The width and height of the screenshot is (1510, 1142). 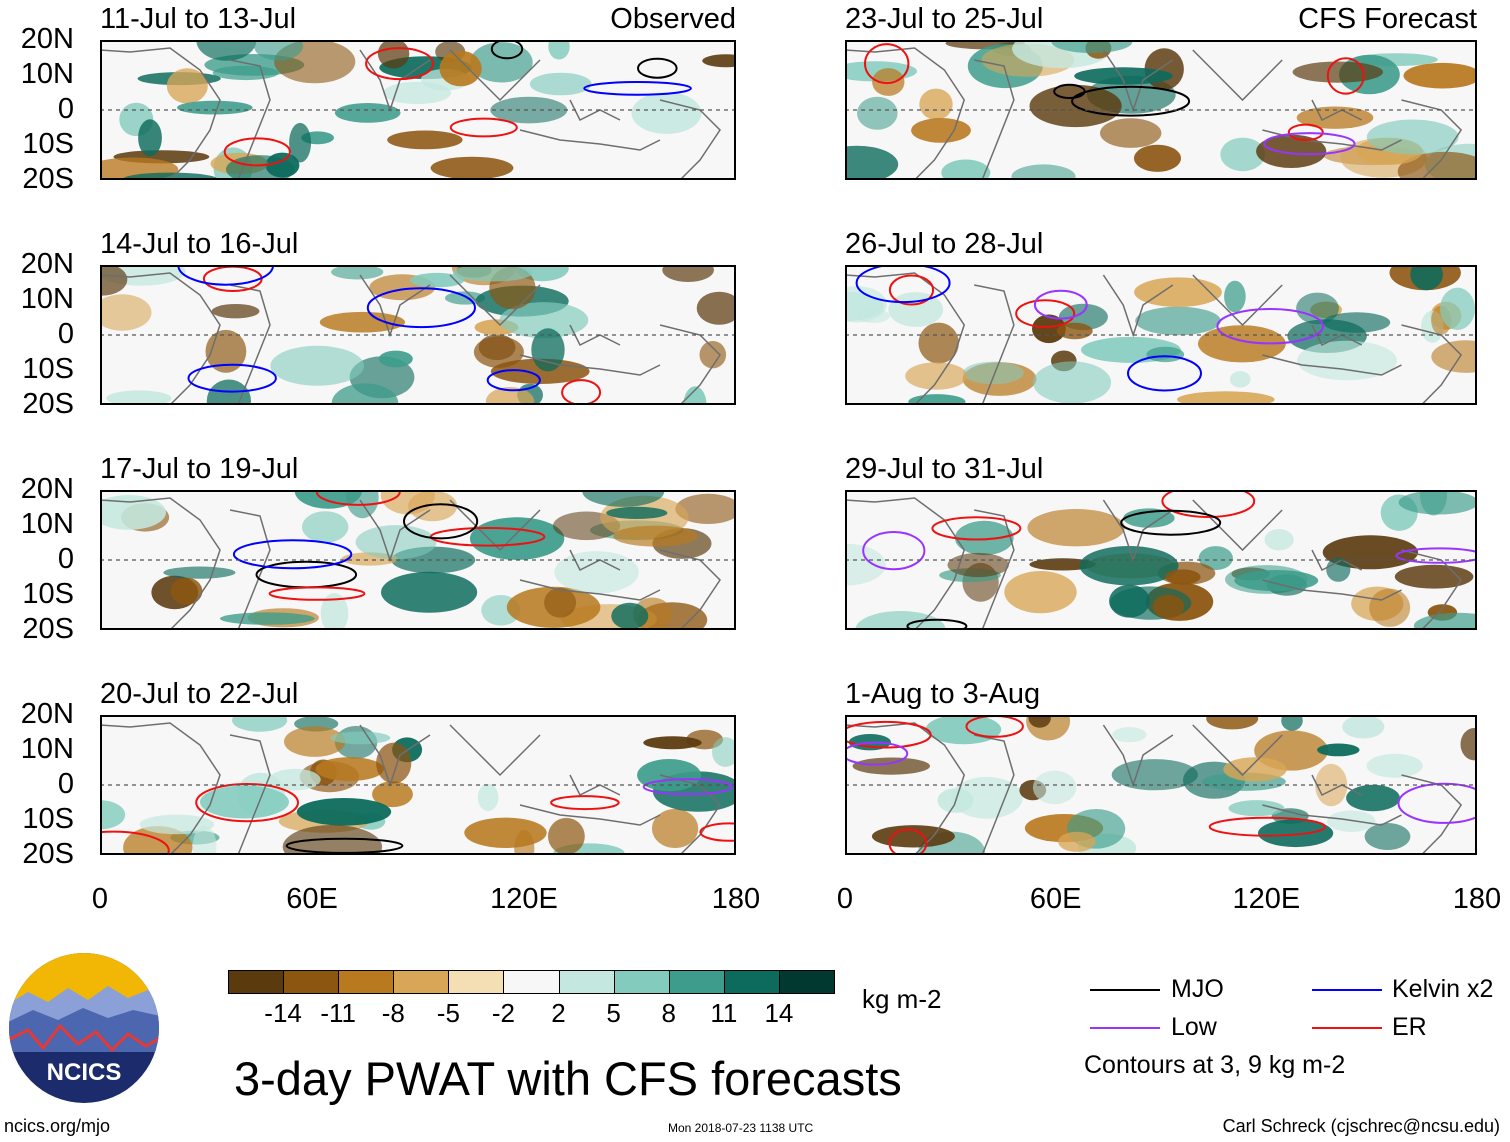 I want to click on panel-title: 11-Jul to 13-Jul, so click(x=198, y=19).